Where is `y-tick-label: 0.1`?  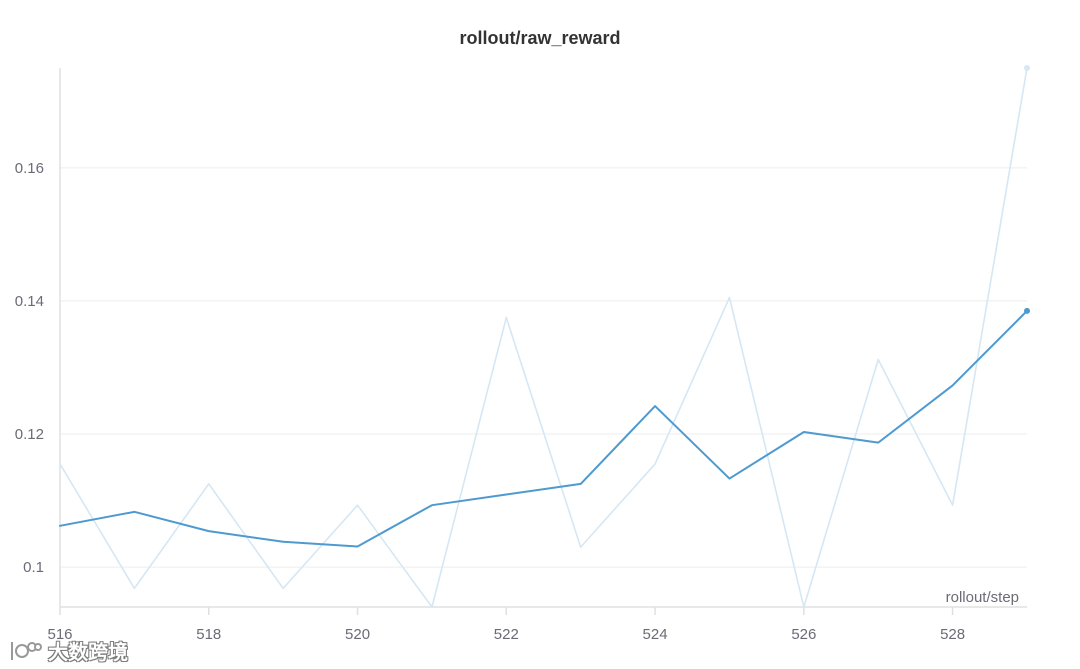
y-tick-label: 0.1 is located at coordinates (33, 567).